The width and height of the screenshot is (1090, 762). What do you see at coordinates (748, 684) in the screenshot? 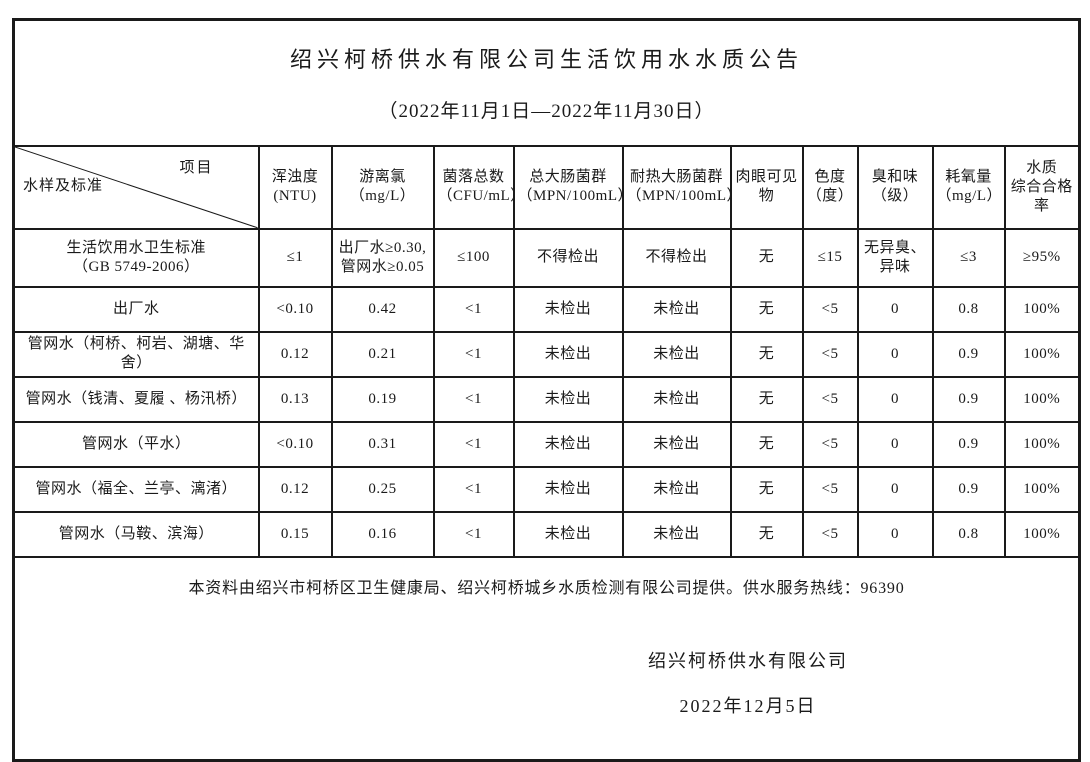
I see `signature-block: 绍兴柯桥供水有限公司 2022年12月5日` at bounding box center [748, 684].